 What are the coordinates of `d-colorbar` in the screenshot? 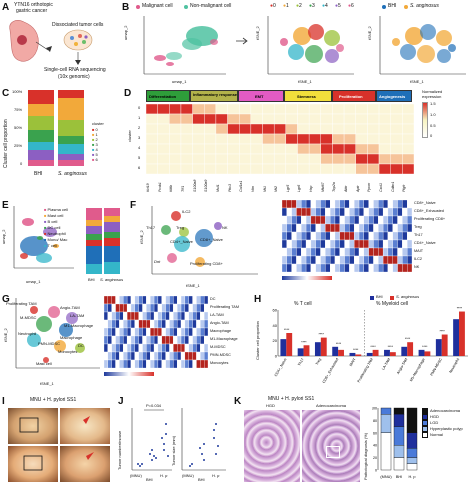 It's located at (425, 120).